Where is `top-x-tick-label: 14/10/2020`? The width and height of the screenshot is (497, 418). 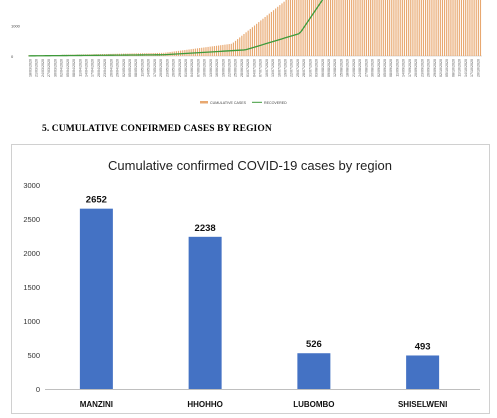
top-x-tick-label: 14/10/2020 is located at coordinates (466, 68).